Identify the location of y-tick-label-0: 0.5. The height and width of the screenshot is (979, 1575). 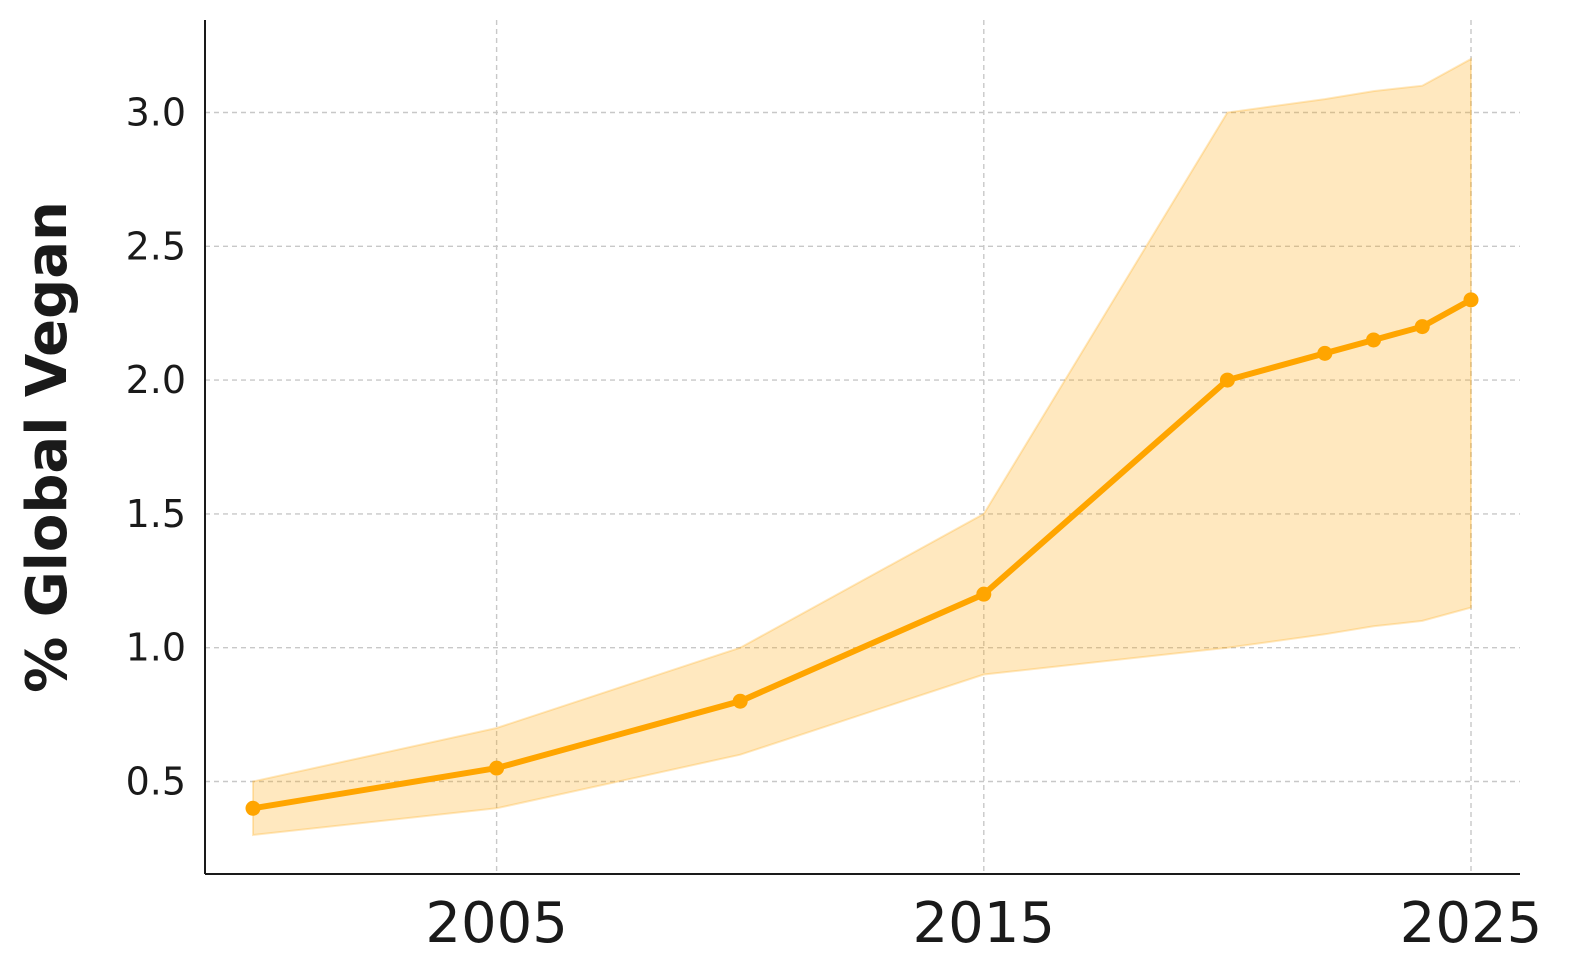
(156, 782).